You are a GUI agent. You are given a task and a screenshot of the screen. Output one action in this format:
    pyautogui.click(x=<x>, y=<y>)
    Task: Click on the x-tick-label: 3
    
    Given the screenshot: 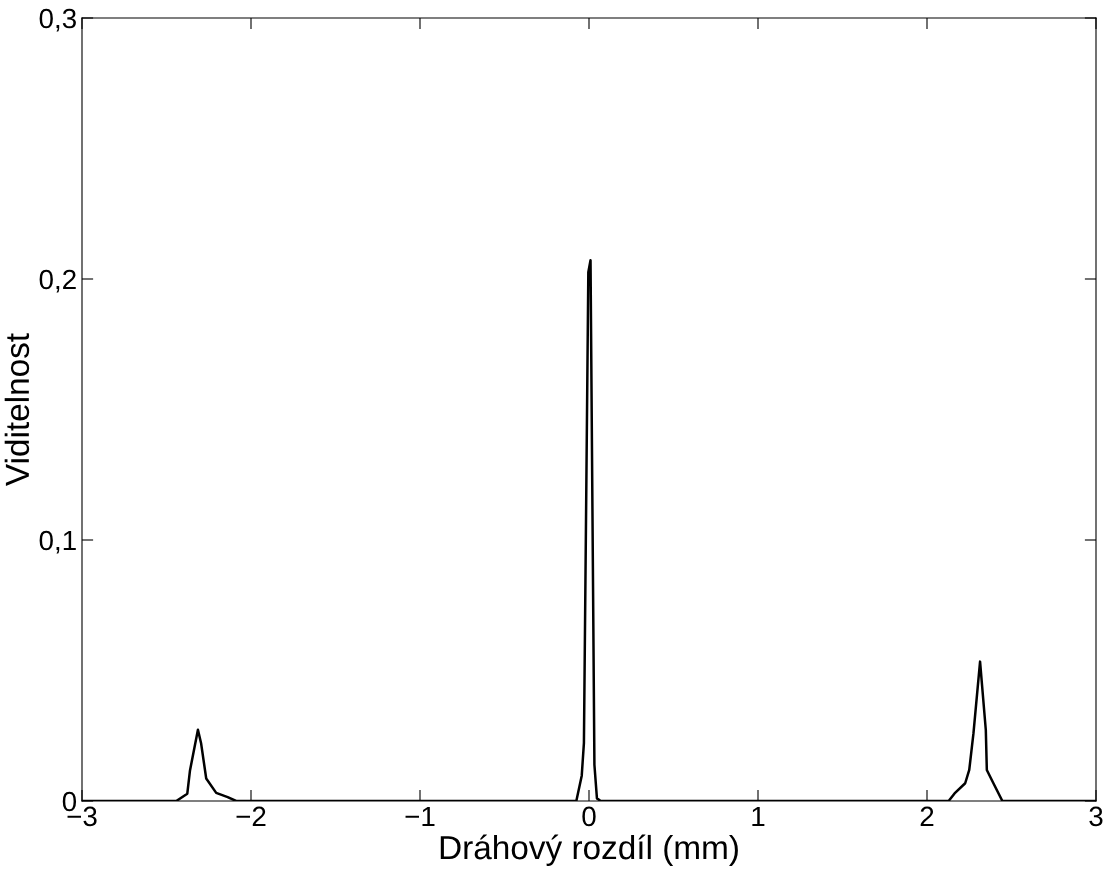 What is the action you would take?
    pyautogui.click(x=1096, y=816)
    